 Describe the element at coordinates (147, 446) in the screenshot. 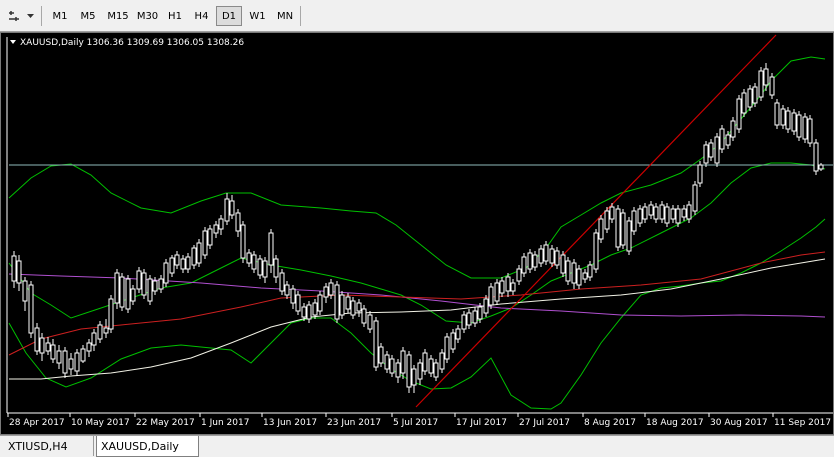

I see `chart-tab: XAUUSD,Daily` at that location.